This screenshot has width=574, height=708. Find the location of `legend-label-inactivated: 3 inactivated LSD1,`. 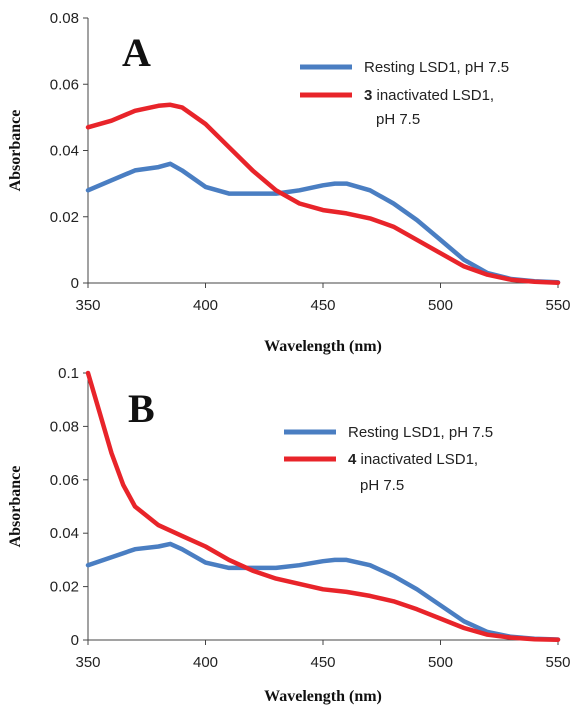

legend-label-inactivated: 3 inactivated LSD1, is located at coordinates (429, 95).